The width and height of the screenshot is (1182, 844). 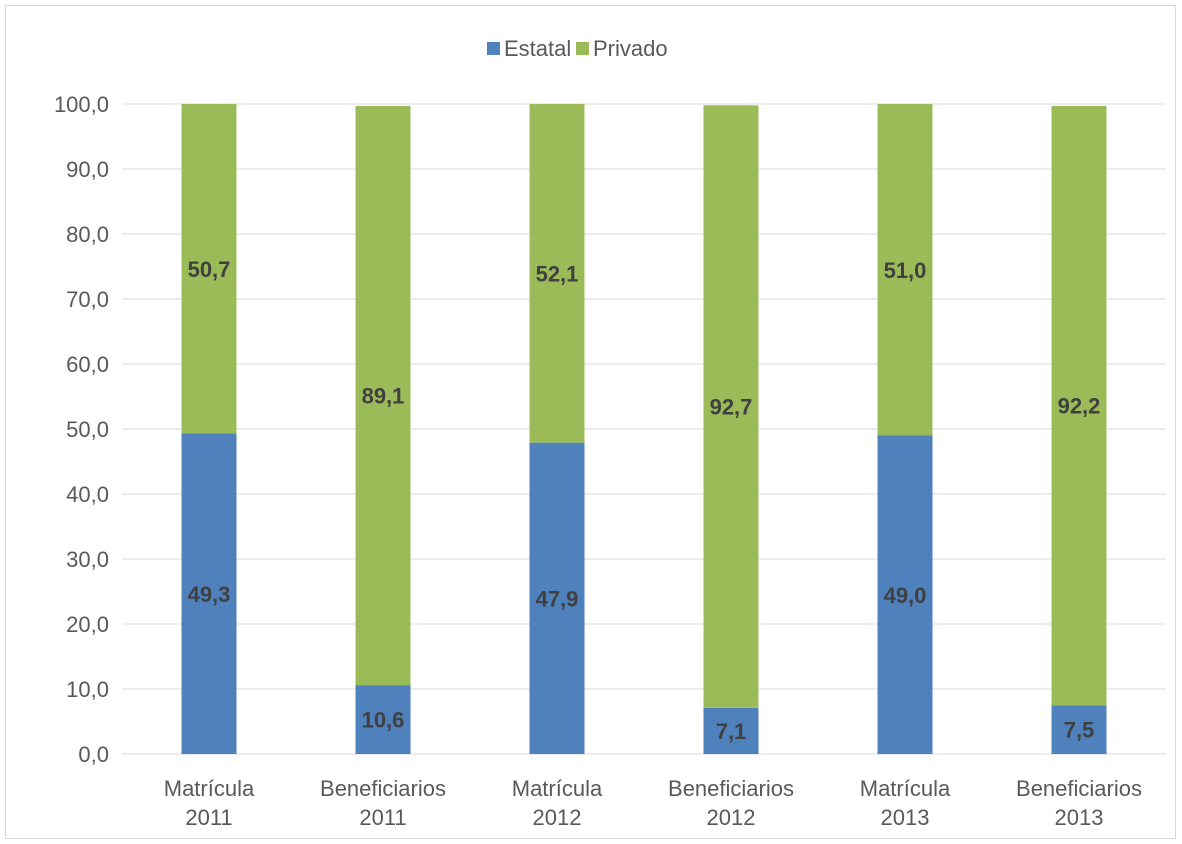 I want to click on data-label-privado: 50,7, so click(x=209, y=269).